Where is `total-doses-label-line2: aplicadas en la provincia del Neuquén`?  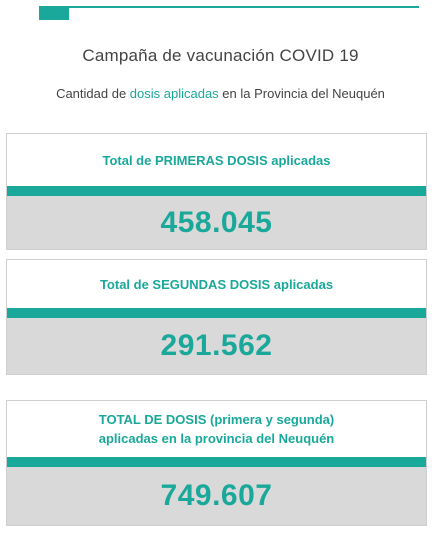 total-doses-label-line2: aplicadas en la provincia del Neuquén is located at coordinates (216, 438).